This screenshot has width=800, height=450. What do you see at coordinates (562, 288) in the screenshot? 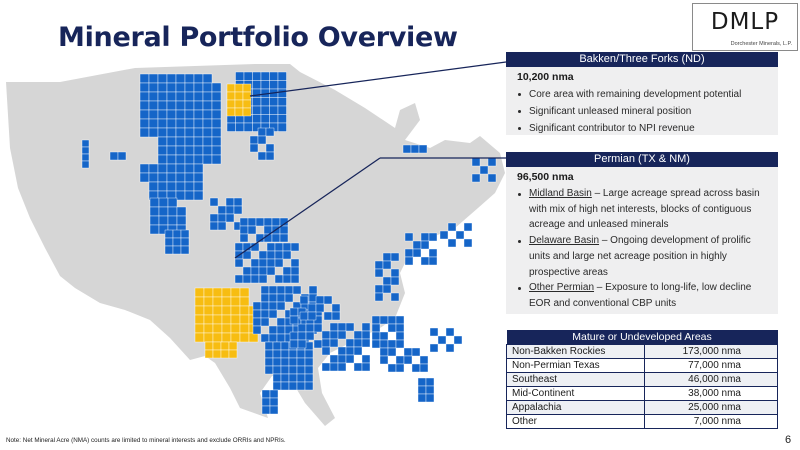
I see `other-permian-term: Other Permian` at bounding box center [562, 288].